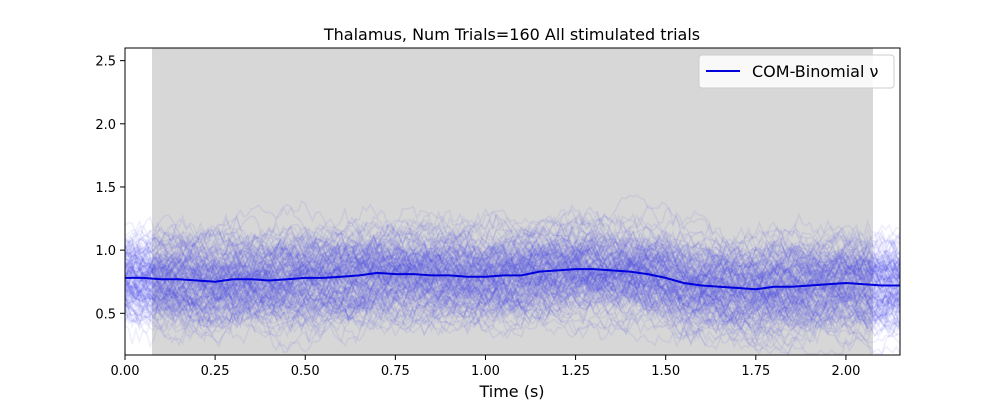 The image size is (1000, 400). I want to click on x-tick-label: 1.50, so click(665, 371).